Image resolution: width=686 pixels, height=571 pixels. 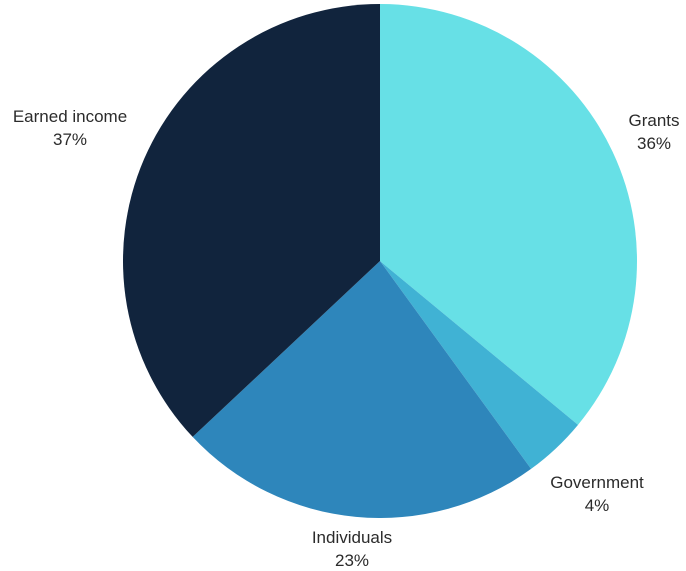 I want to click on slice-value-individuals: 23%, so click(x=352, y=560).